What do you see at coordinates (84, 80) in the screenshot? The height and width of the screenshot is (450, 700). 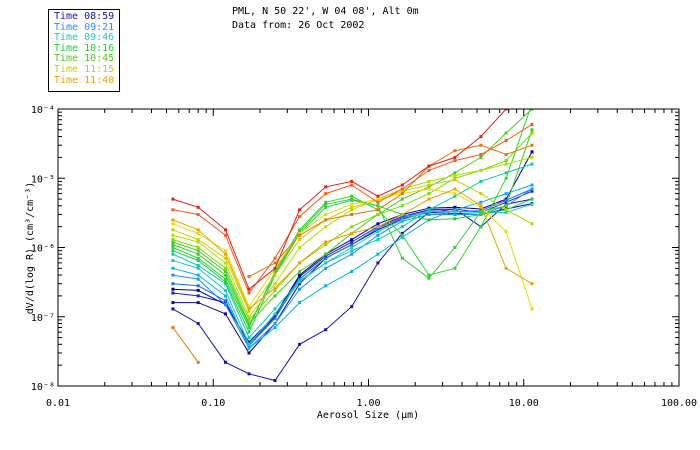 I see `legend-entry: Time 11:40` at bounding box center [84, 80].